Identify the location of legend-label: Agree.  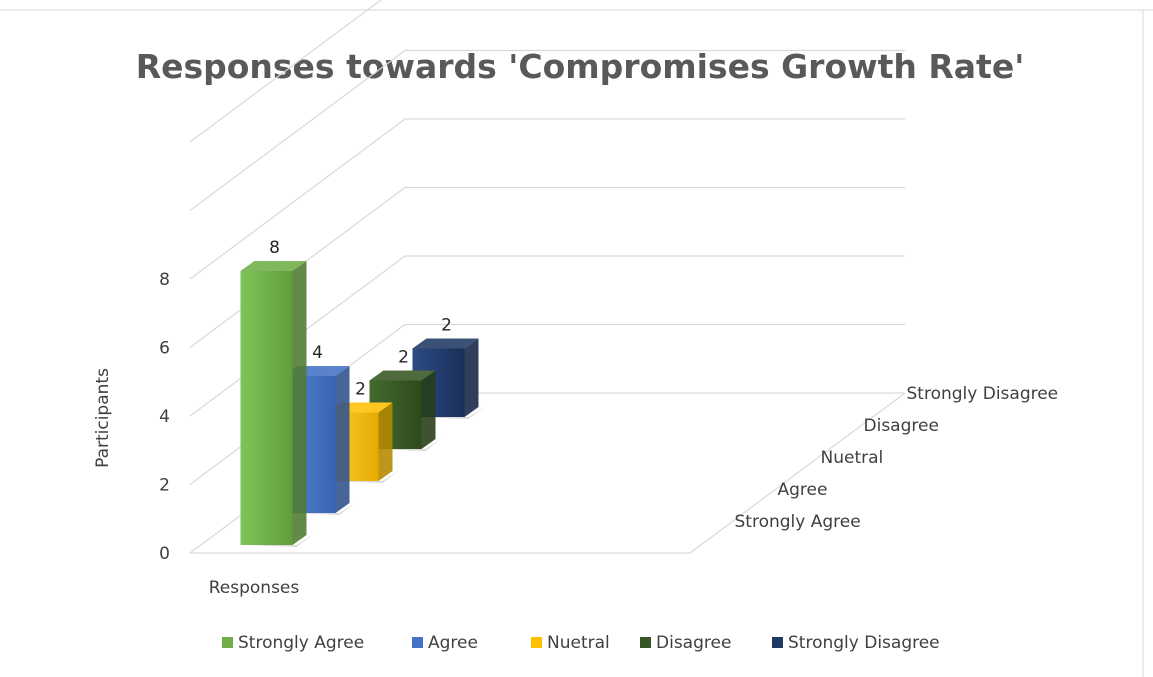
(453, 643).